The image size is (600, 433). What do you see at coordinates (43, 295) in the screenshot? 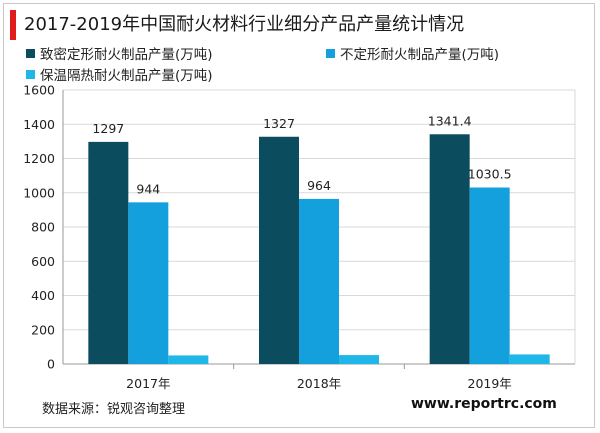
I see `y-tick-label: 400` at bounding box center [43, 295].